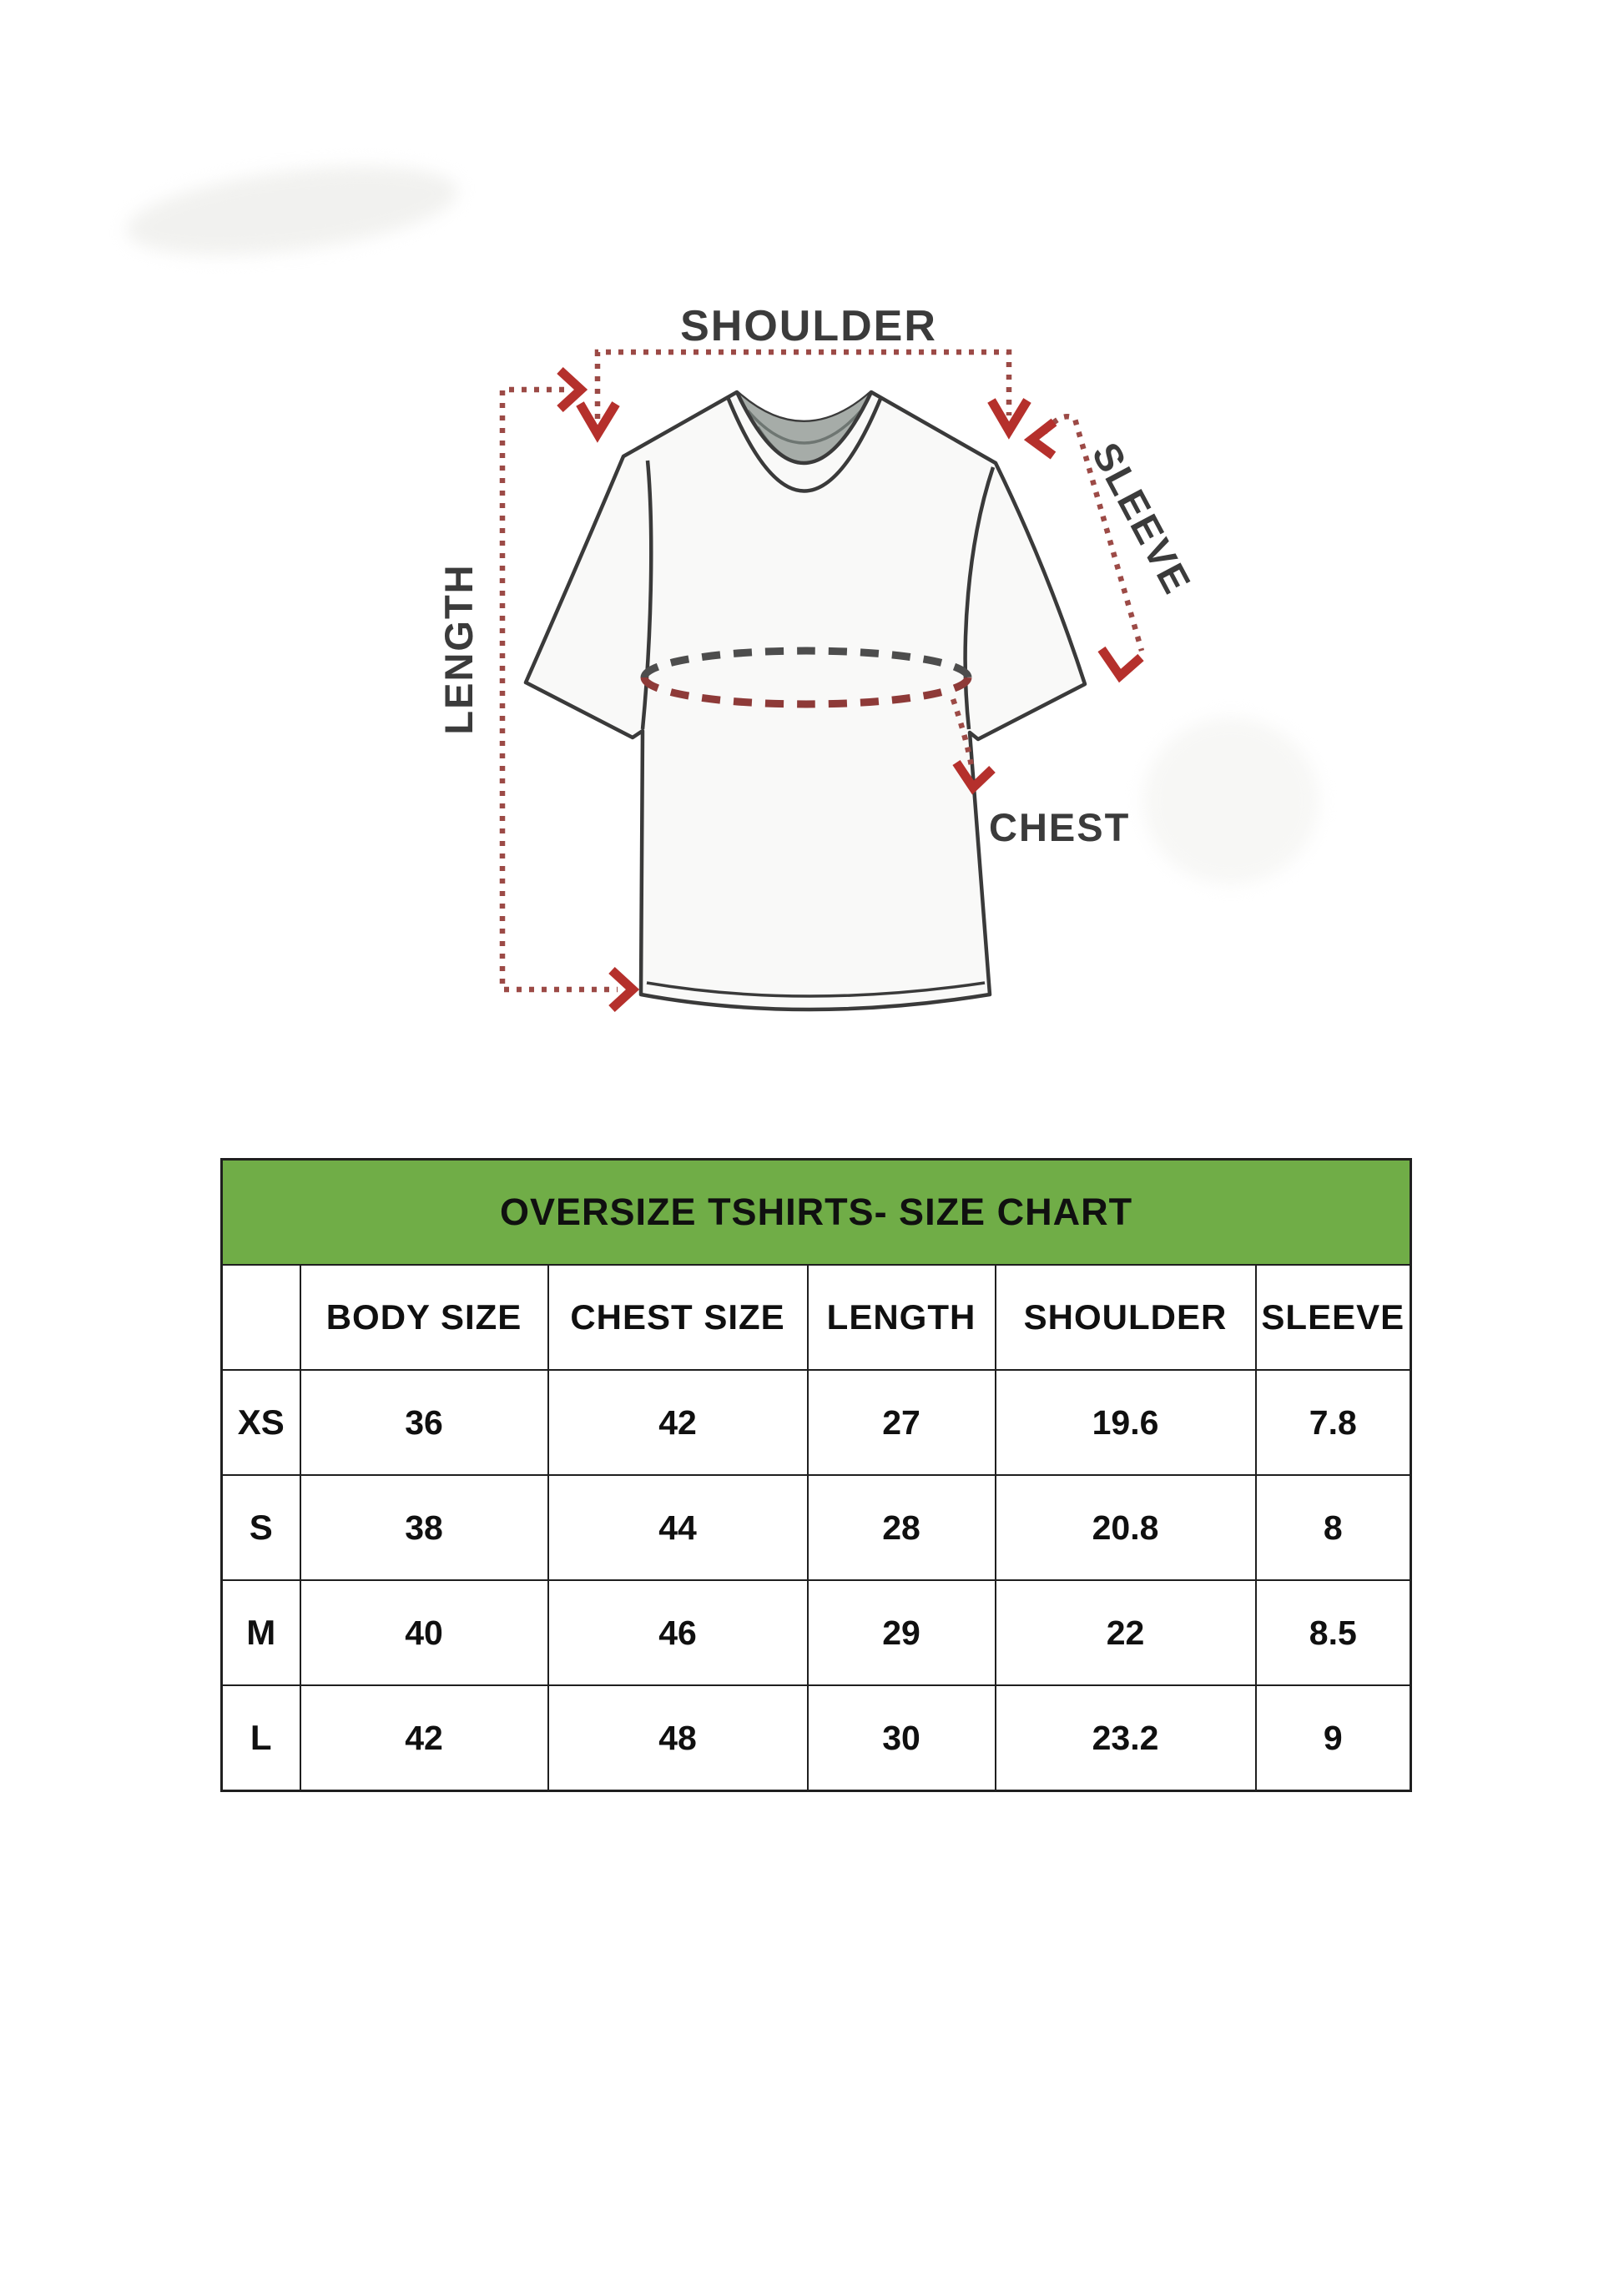 This screenshot has height=2296, width=1624. What do you see at coordinates (1333, 1317) in the screenshot?
I see `header-sleeve: SLEEVE` at bounding box center [1333, 1317].